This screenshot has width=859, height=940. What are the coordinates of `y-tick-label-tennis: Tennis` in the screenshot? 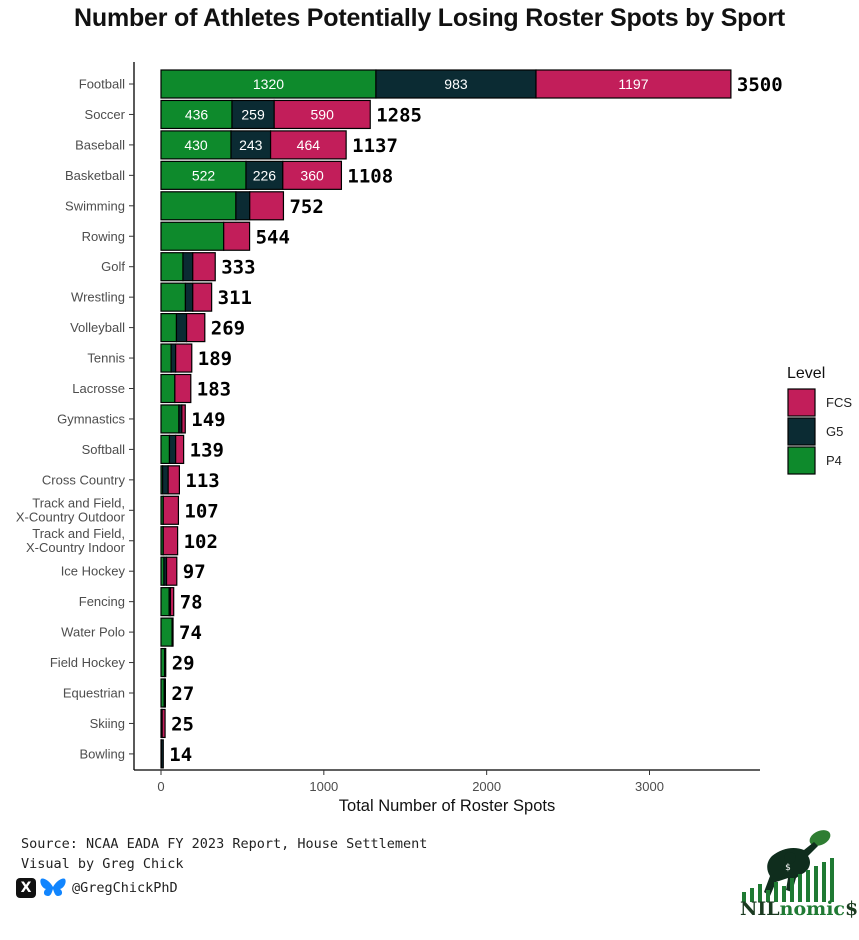 It's located at (106, 358).